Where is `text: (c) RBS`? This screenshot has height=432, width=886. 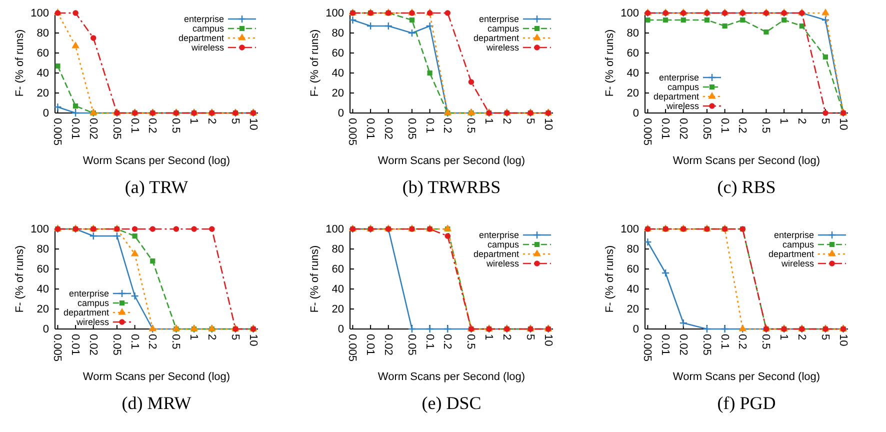
text: (c) RBS is located at coordinates (746, 187).